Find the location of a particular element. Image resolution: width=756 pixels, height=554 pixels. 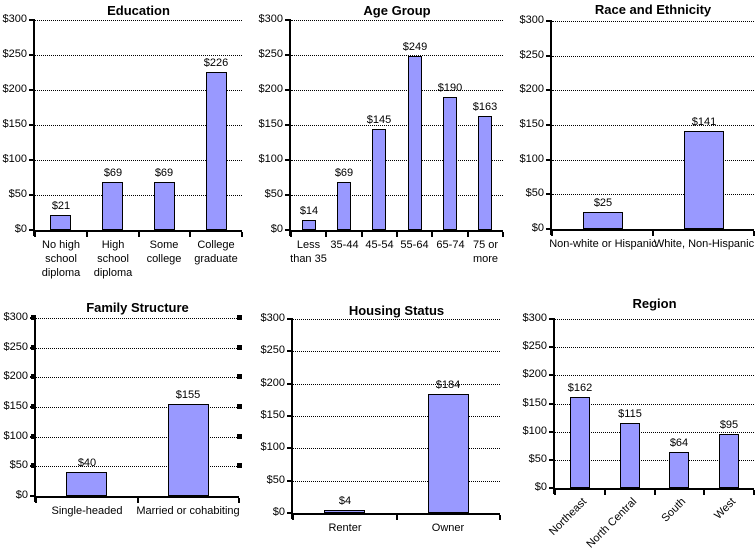

chart-title: Family Structure is located at coordinates (137, 307).